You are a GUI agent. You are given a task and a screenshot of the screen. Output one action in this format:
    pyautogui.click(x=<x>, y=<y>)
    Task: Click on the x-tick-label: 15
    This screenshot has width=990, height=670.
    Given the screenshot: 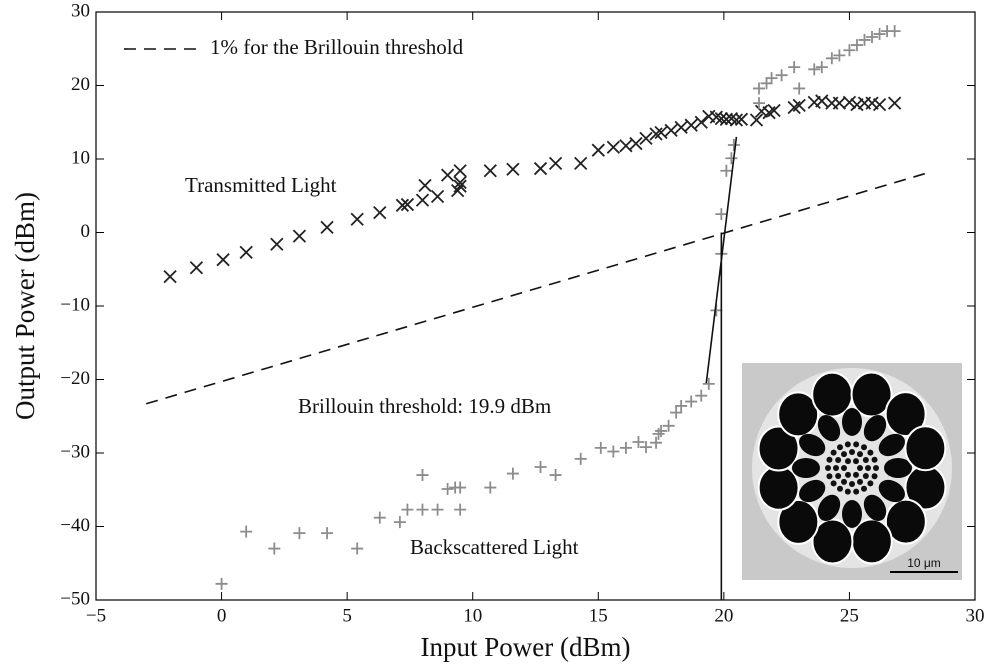 What is the action you would take?
    pyautogui.click(x=598, y=615)
    